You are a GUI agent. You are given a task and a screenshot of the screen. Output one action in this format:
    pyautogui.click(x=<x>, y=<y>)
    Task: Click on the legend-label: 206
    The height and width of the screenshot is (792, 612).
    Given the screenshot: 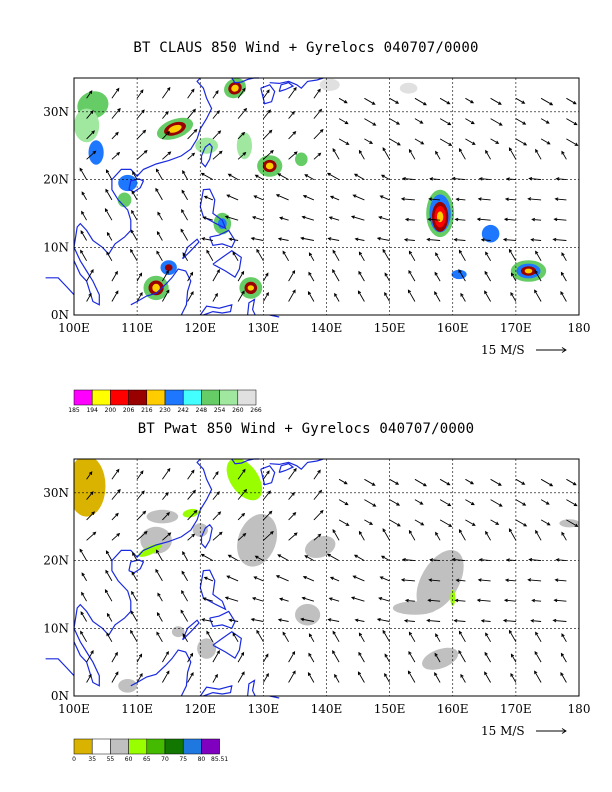 What is the action you would take?
    pyautogui.click(x=129, y=410)
    